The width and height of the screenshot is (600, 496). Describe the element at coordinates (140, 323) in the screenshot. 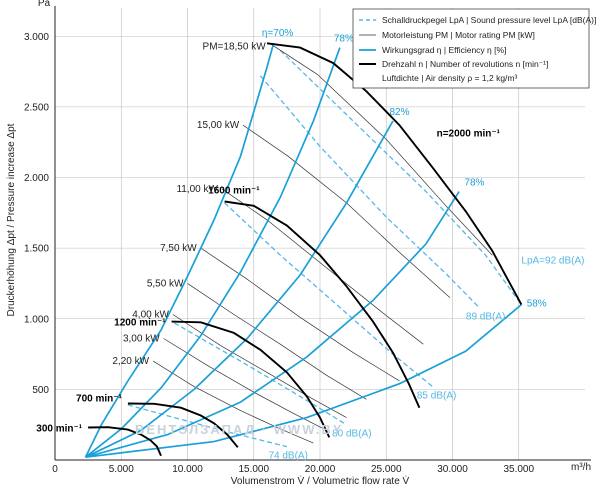

I see `speed-label: 1200 min⁻¹` at that location.